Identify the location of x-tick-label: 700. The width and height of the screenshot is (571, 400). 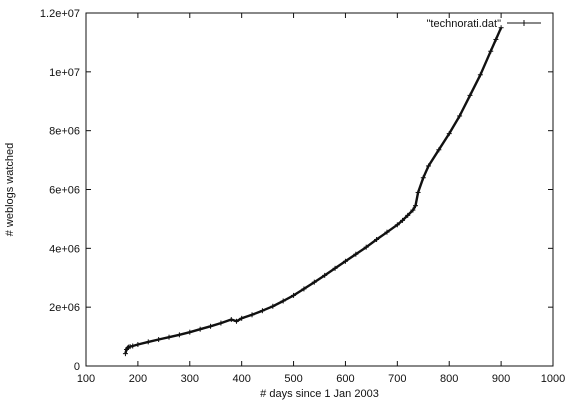
(397, 379).